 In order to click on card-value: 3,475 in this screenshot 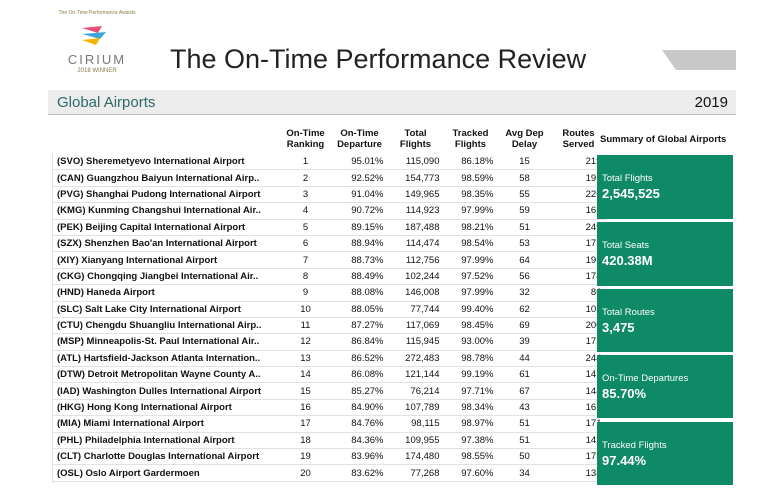, I will do `click(618, 327)`.